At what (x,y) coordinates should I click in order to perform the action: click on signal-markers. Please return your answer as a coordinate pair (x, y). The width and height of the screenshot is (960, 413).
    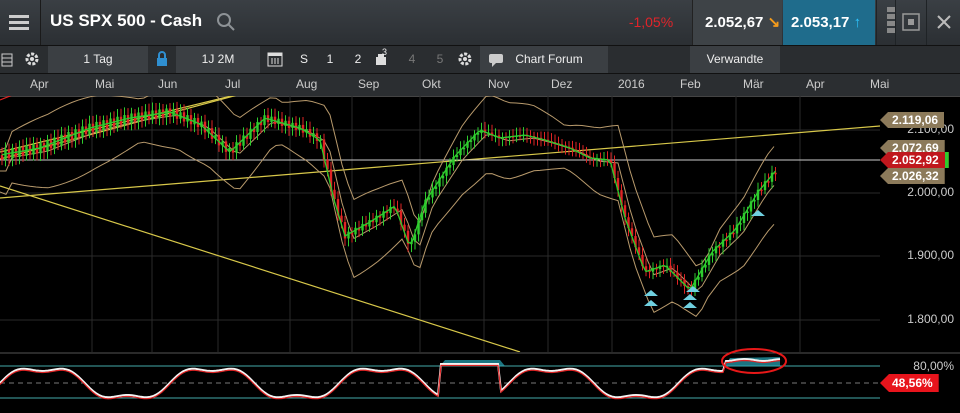
    Looking at the image, I should click on (704, 259).